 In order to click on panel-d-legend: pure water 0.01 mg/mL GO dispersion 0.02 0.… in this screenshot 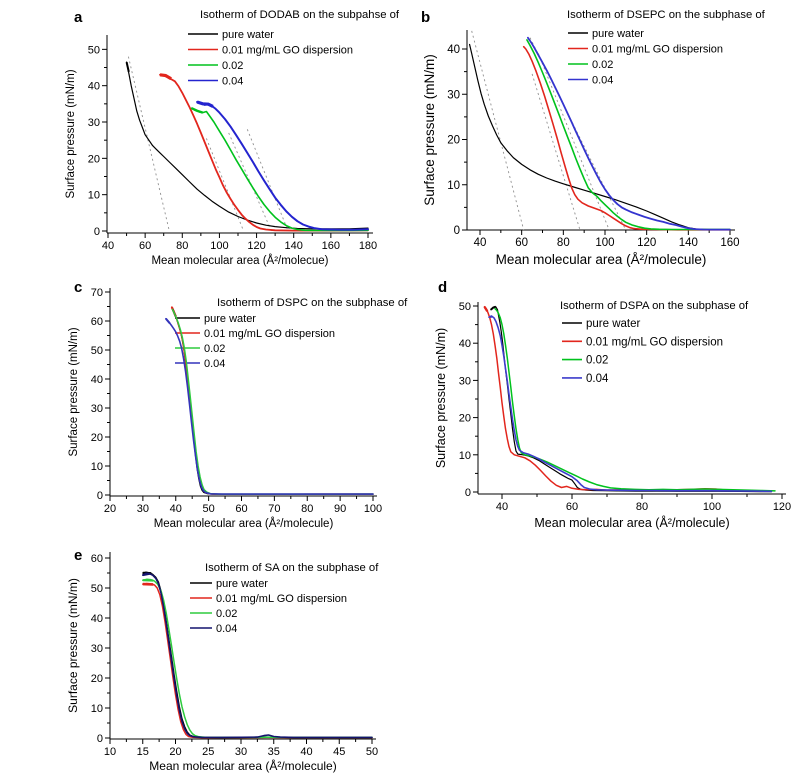, I will do `click(642, 351)`.